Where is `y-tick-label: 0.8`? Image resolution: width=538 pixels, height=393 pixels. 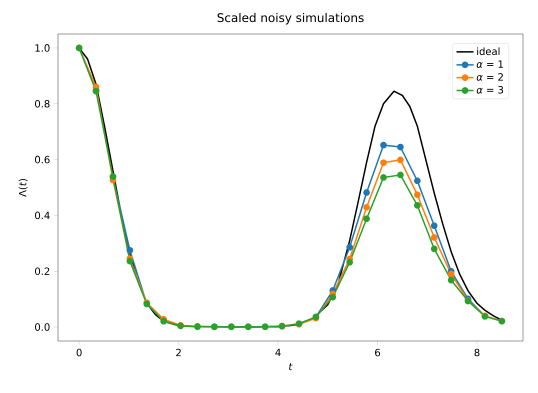 y-tick-label: 0.8 is located at coordinates (42, 104).